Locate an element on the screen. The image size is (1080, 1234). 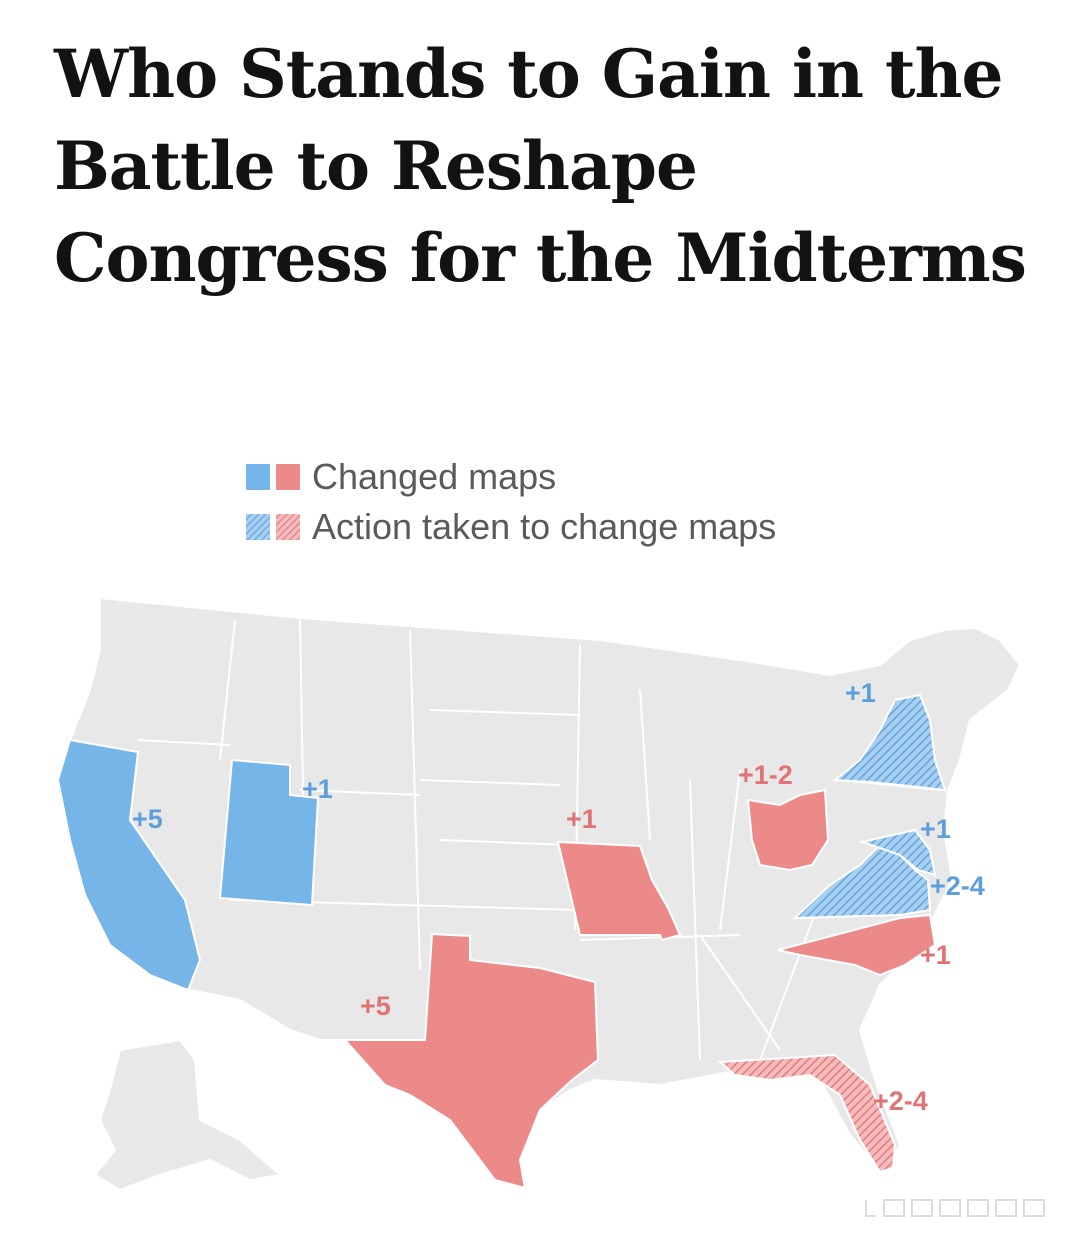
legend-action-swatches is located at coordinates (273, 527).